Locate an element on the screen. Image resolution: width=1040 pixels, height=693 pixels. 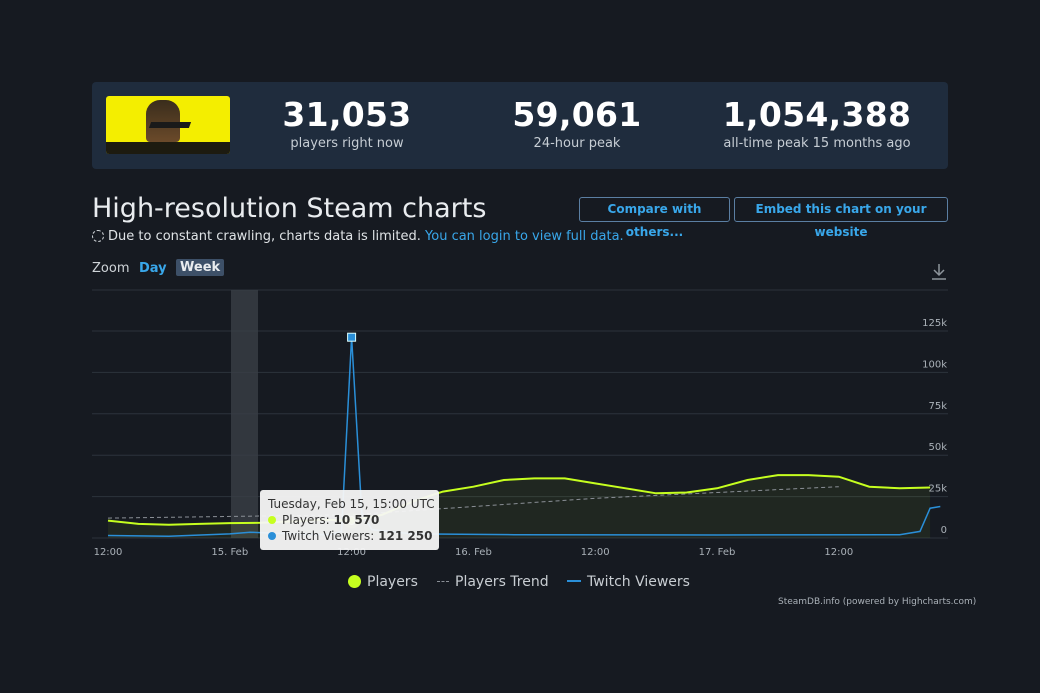
twitch-hover-point is located at coordinates (352, 337).